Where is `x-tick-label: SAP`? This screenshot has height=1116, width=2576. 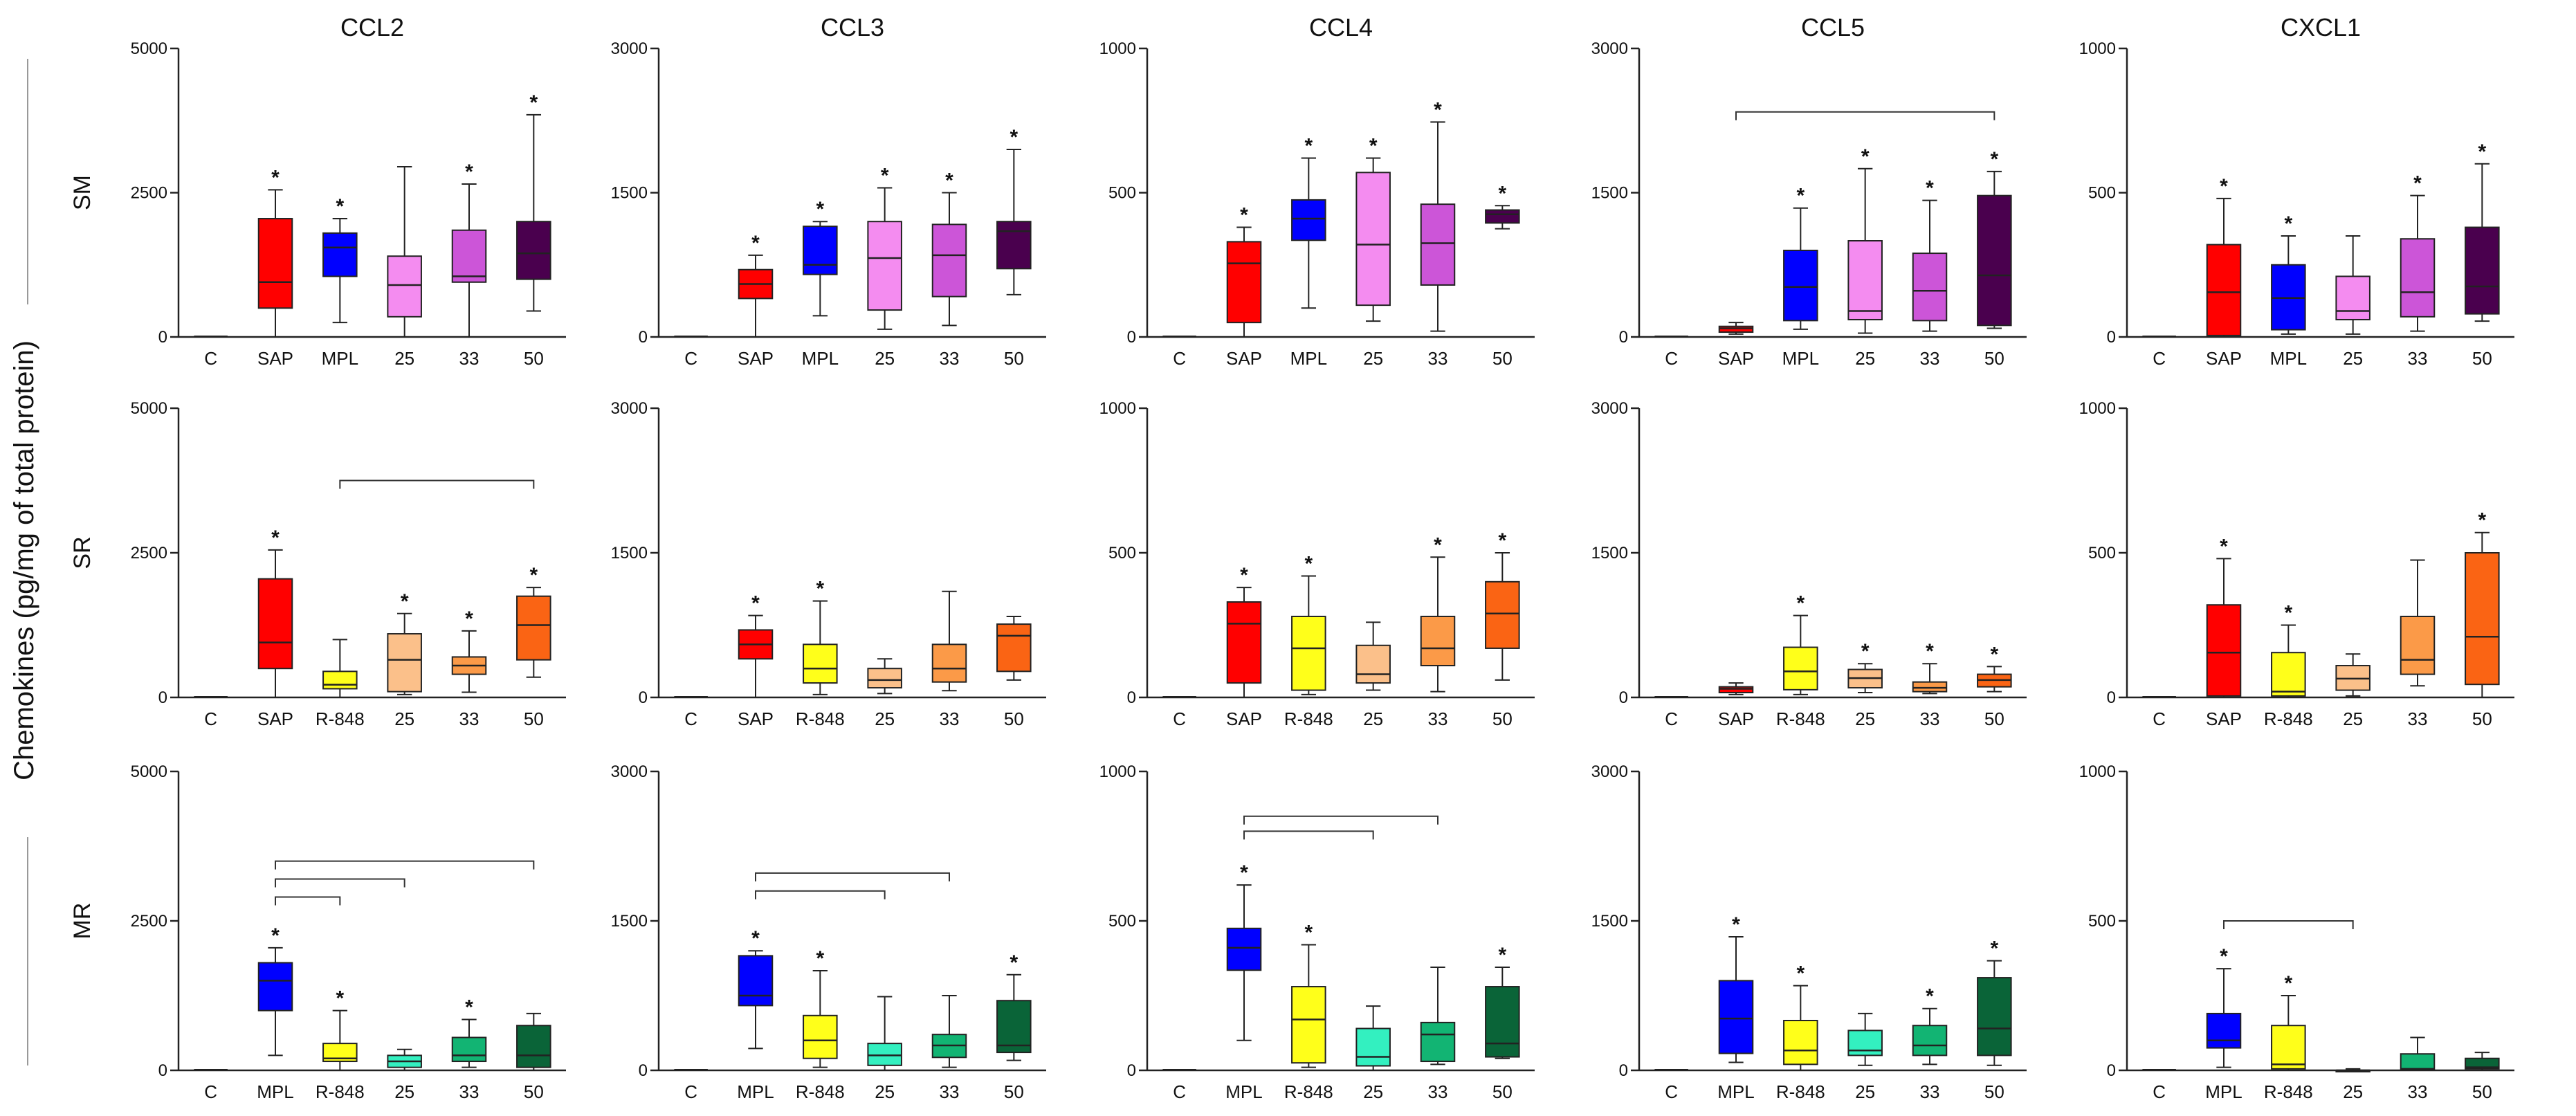 x-tick-label: SAP is located at coordinates (2224, 718).